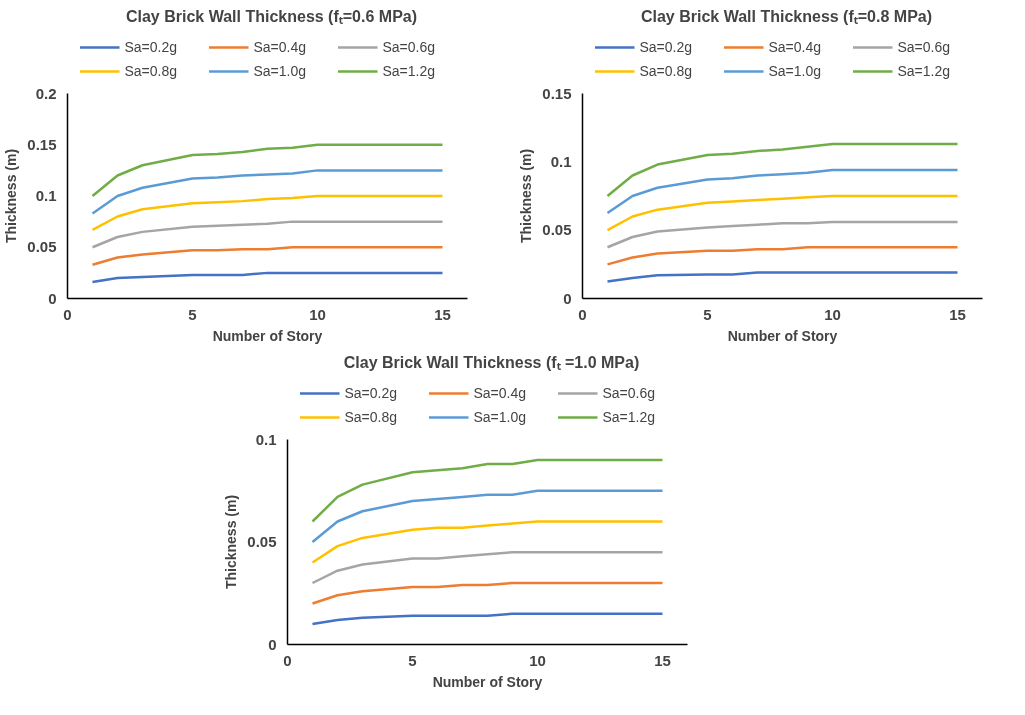  Describe the element at coordinates (46, 93) in the screenshot. I see `y-tick-label: 0.2` at that location.